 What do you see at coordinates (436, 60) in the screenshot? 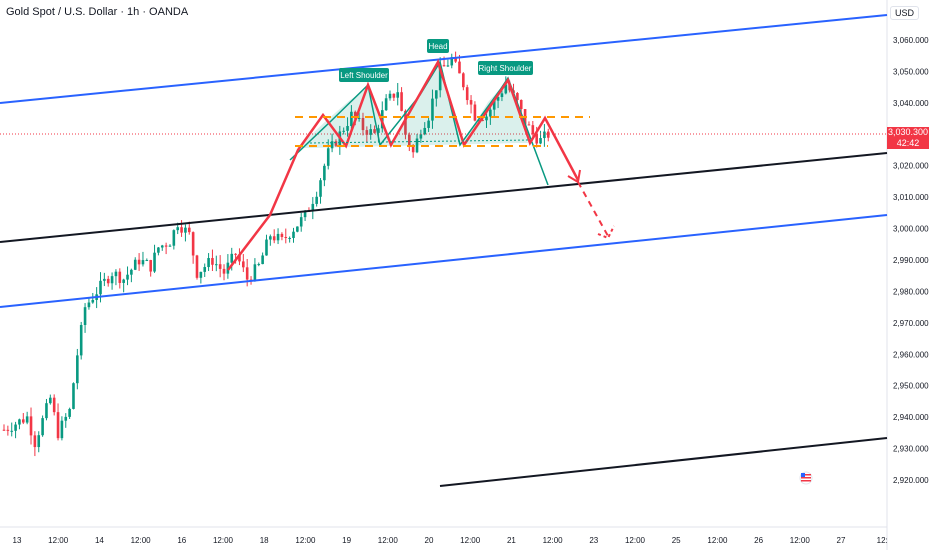
I see `pattern-labels: Left Shoulder Head Right Shoulder` at bounding box center [436, 60].